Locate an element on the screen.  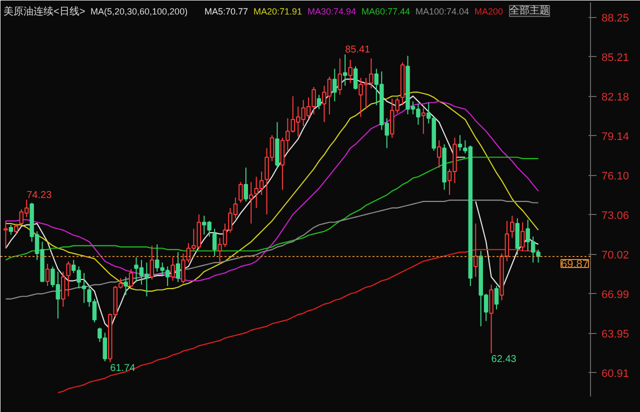
y-tick-label: 63.95 is located at coordinates (616, 334).